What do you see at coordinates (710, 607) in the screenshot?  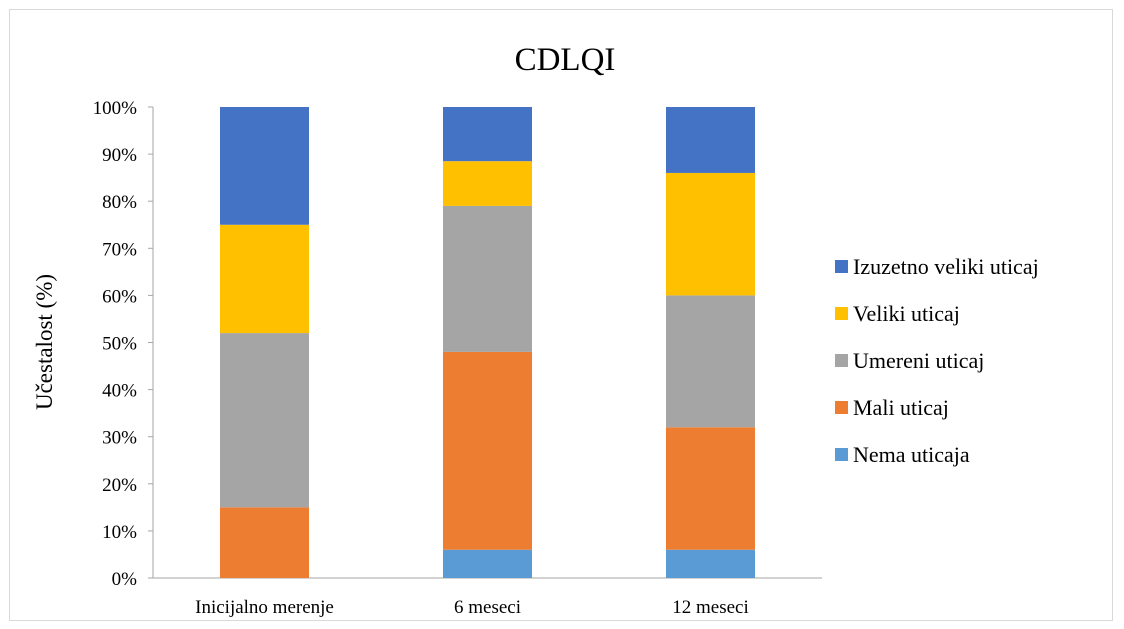 I see `x-tick-label: 12 meseci` at bounding box center [710, 607].